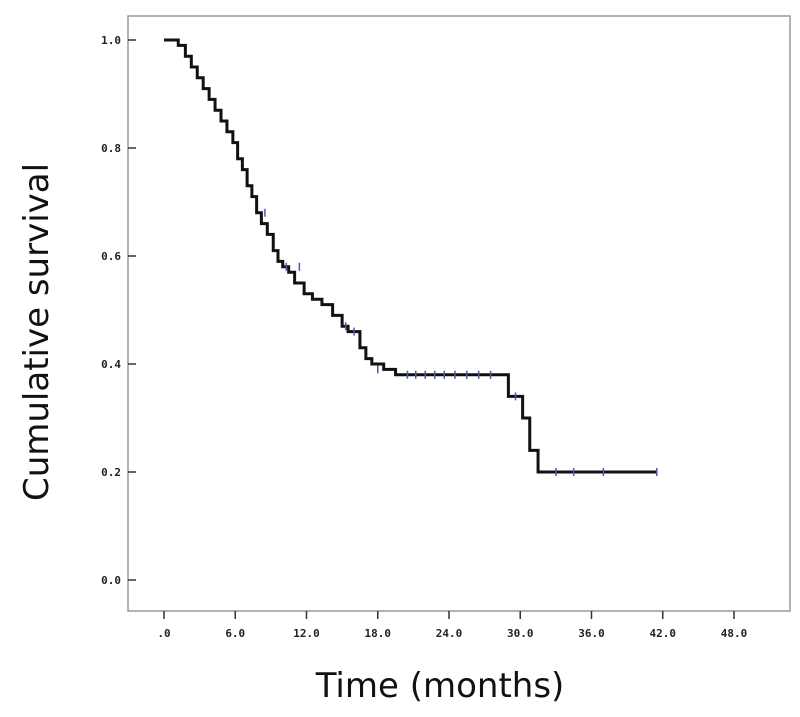  Describe the element at coordinates (111, 364) in the screenshot. I see `y-tick-label: 0.4` at that location.